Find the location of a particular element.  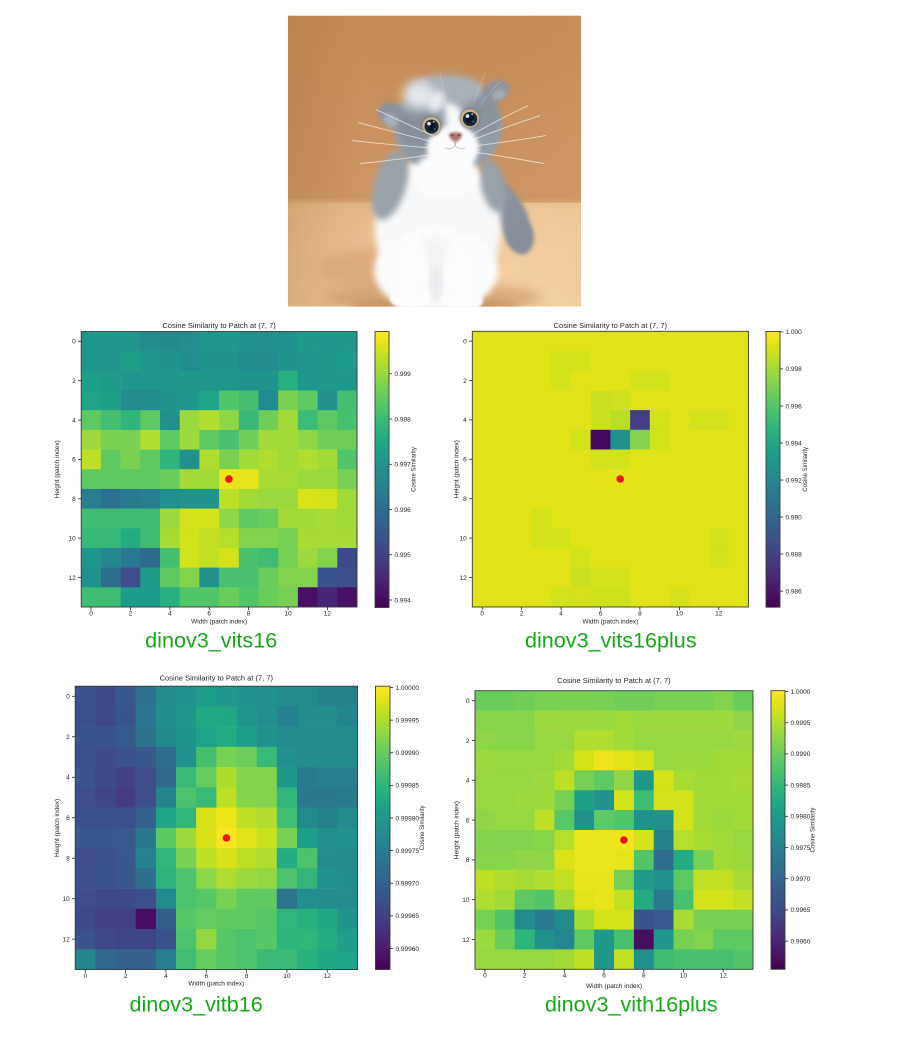

svg-text: 0.997 is located at coordinates (403, 465).